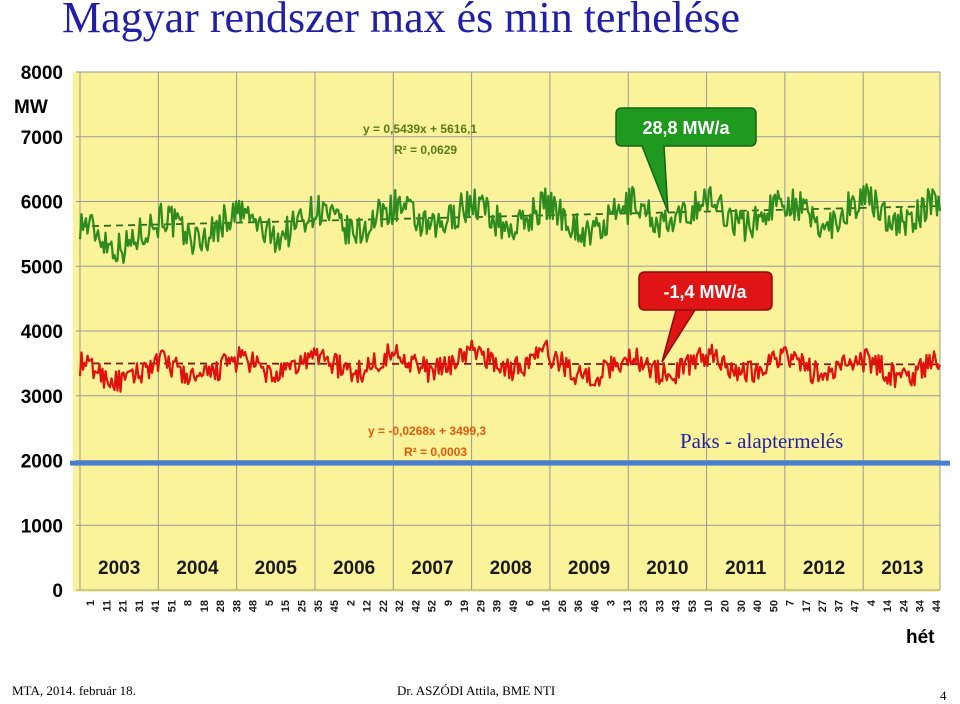 The height and width of the screenshot is (704, 960). I want to click on x-axis-label: hét, so click(920, 637).